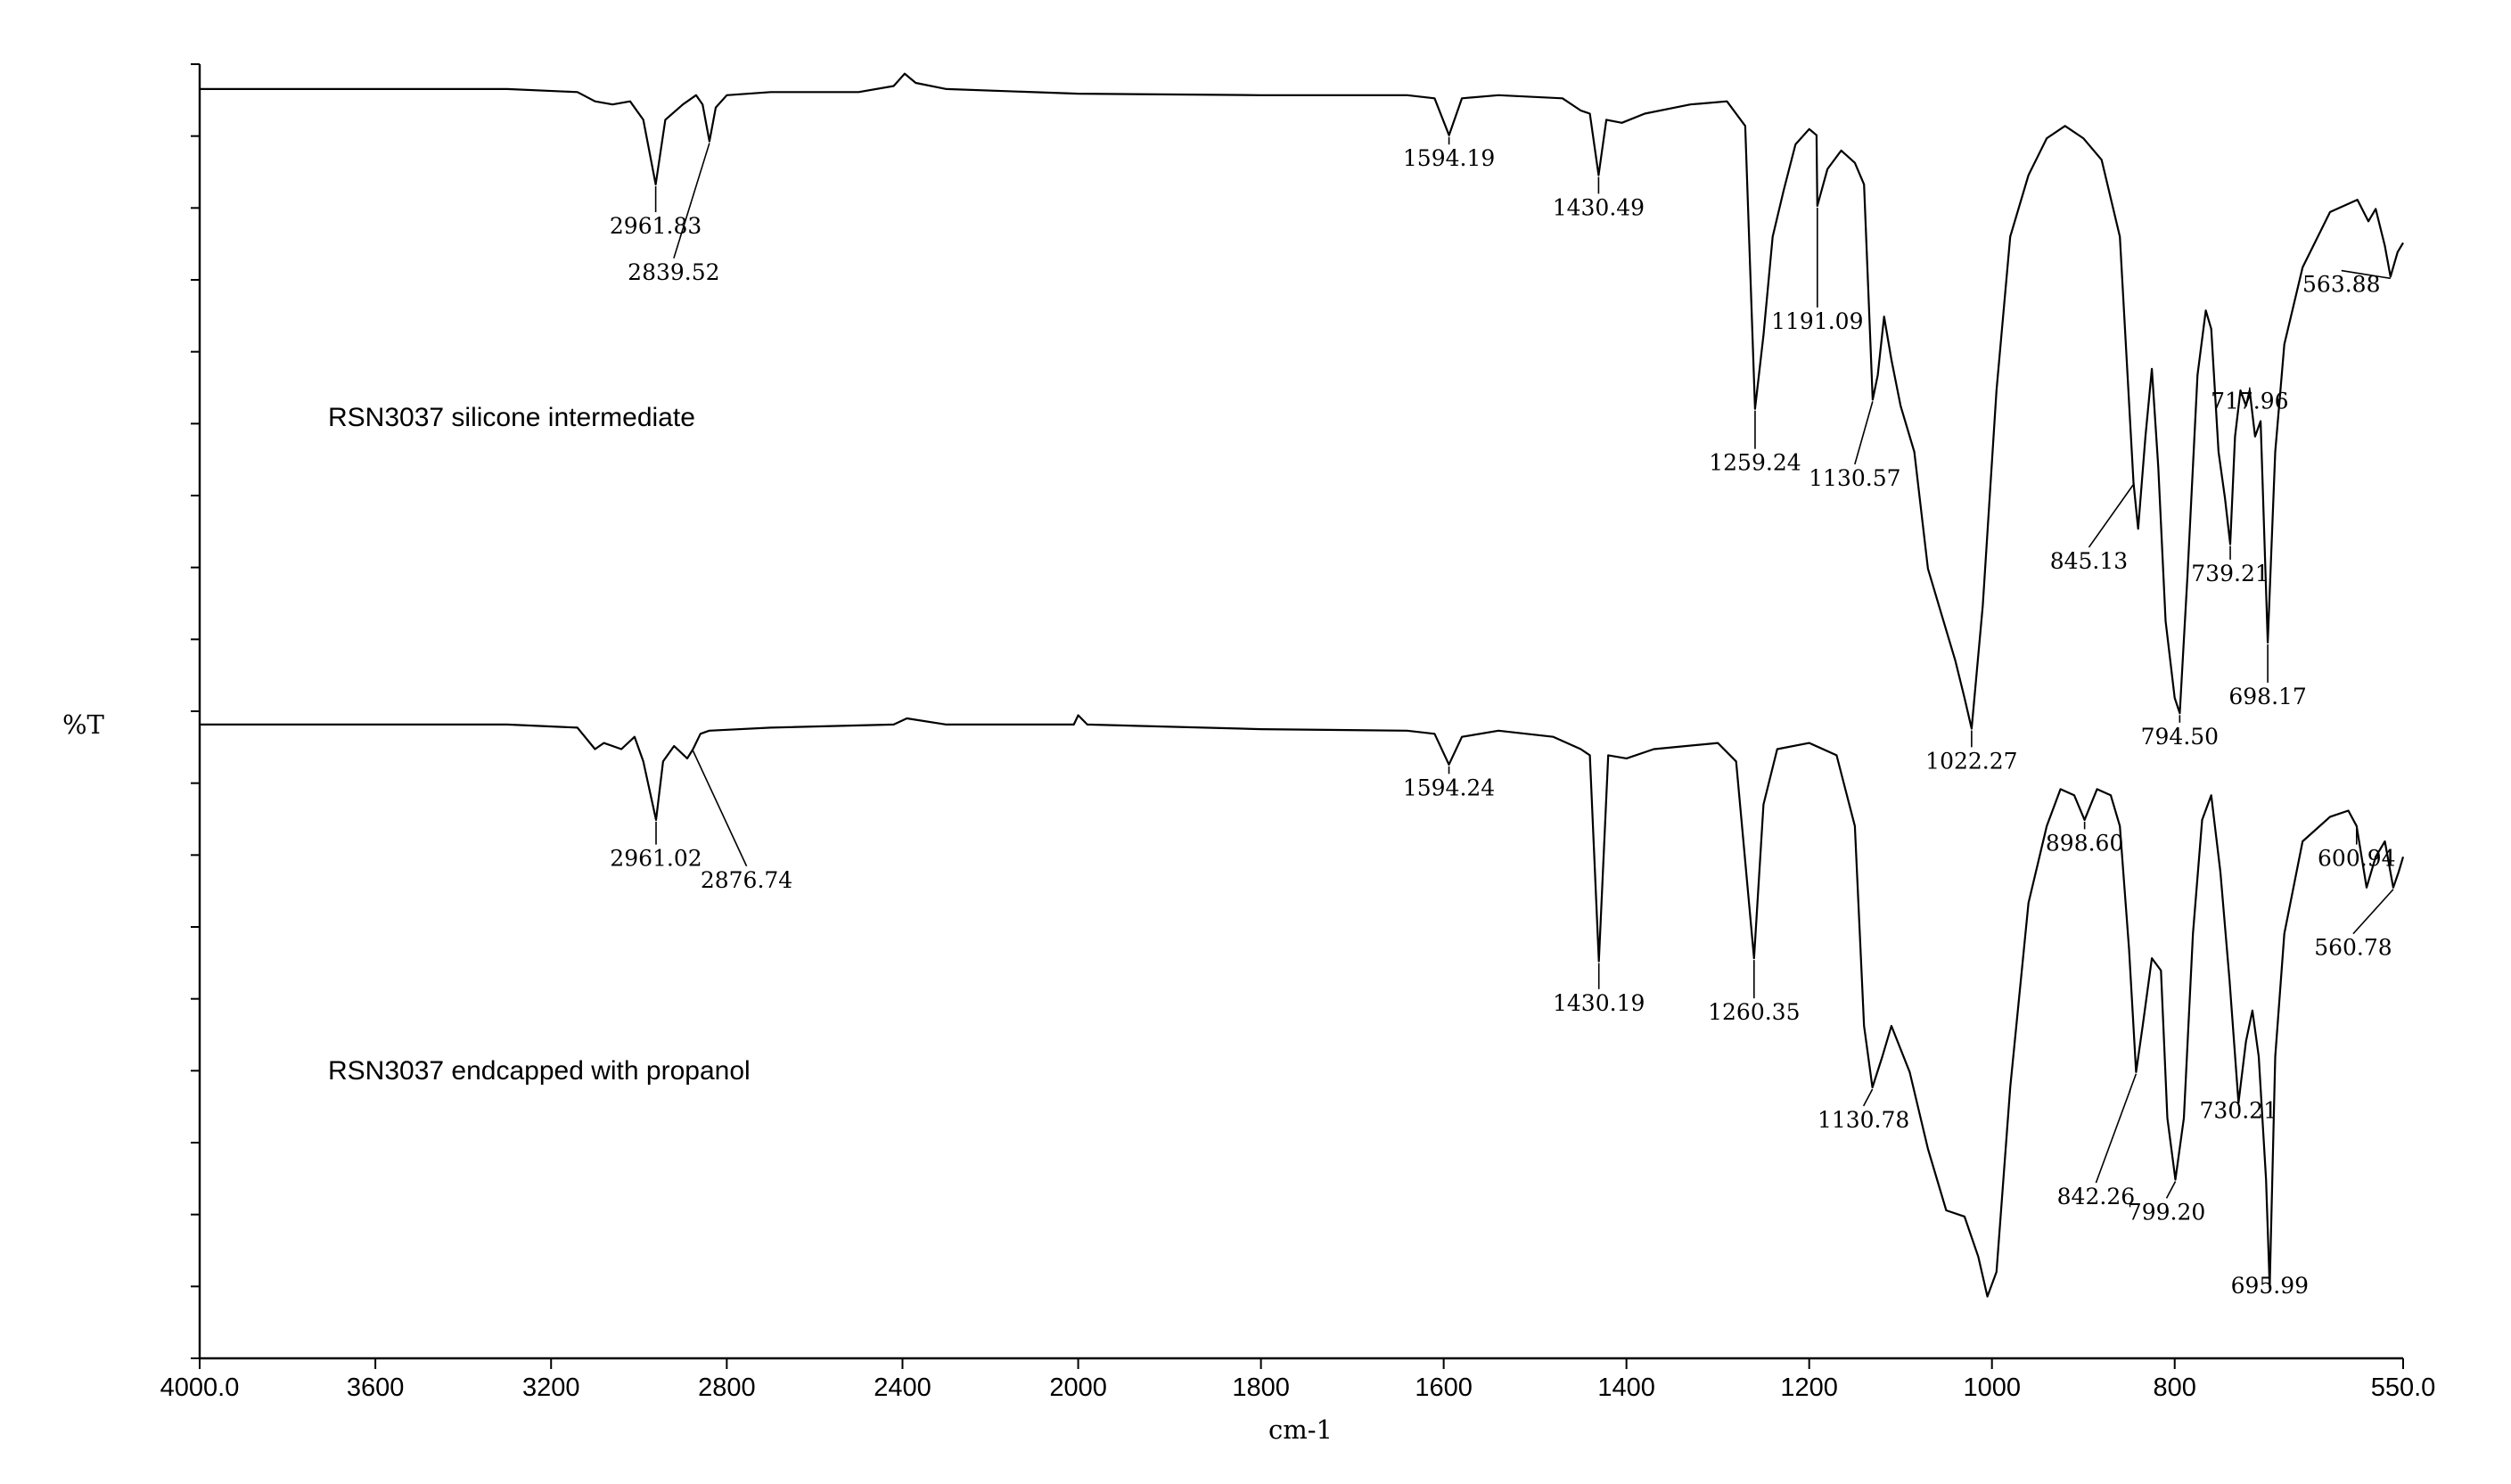 The width and height of the screenshot is (2511, 1484). Describe the element at coordinates (539, 1071) in the screenshot. I see `series-label-2: RSN3037 endcapped with propanol` at that location.